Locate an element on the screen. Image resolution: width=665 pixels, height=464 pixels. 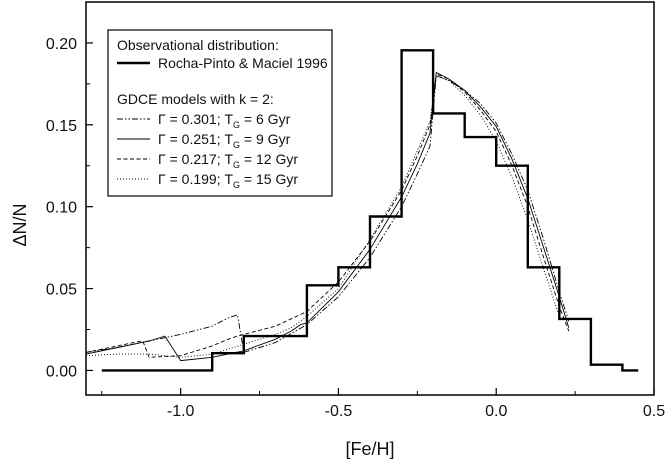
y-tick-label: 0.00 is located at coordinates (61, 371).